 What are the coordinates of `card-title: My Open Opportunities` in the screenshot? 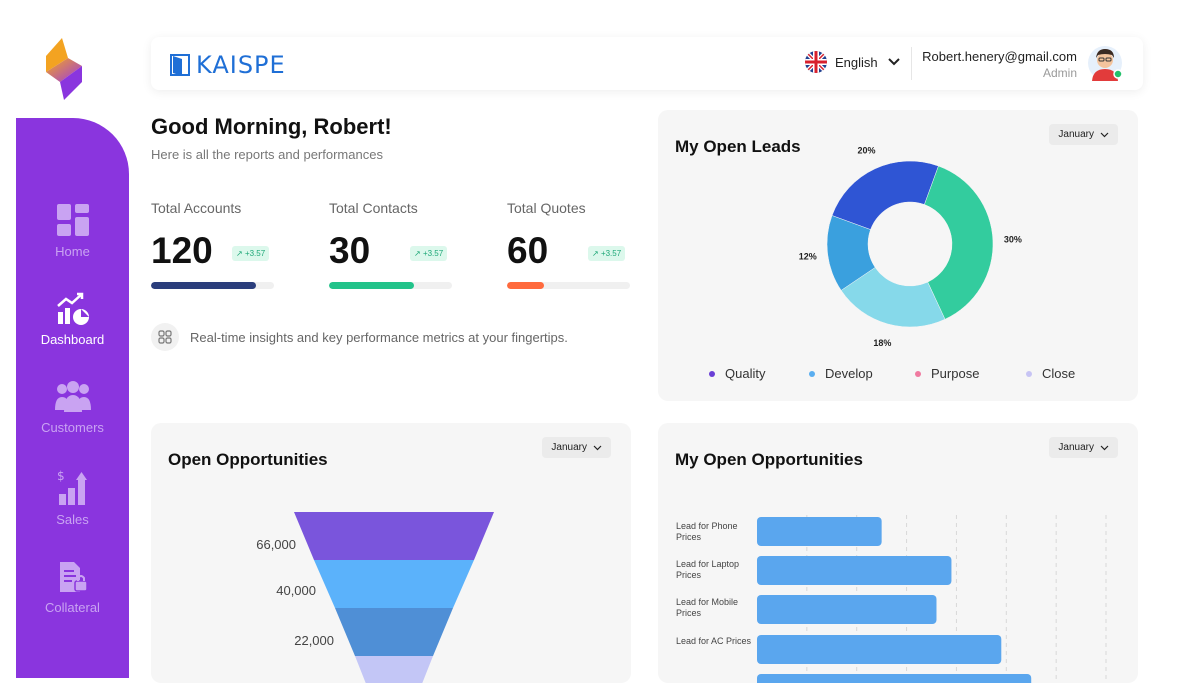 It's located at (769, 459).